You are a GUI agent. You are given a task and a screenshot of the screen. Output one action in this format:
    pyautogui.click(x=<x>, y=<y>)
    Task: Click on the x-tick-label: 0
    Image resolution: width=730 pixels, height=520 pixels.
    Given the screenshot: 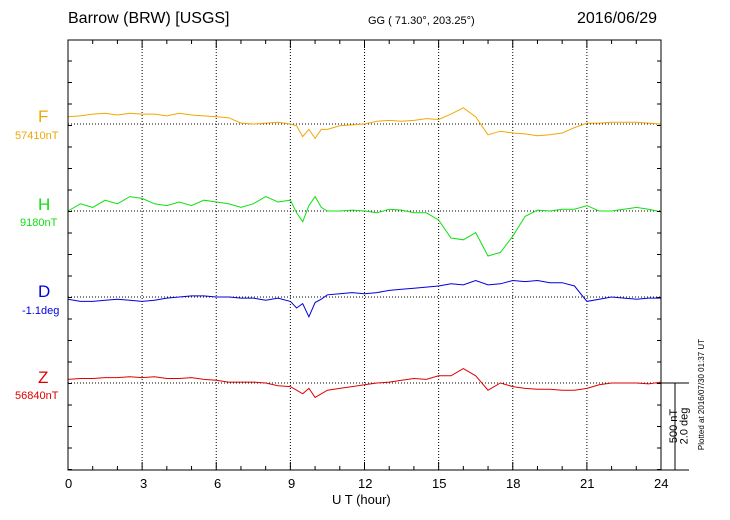 What is the action you would take?
    pyautogui.click(x=69, y=483)
    